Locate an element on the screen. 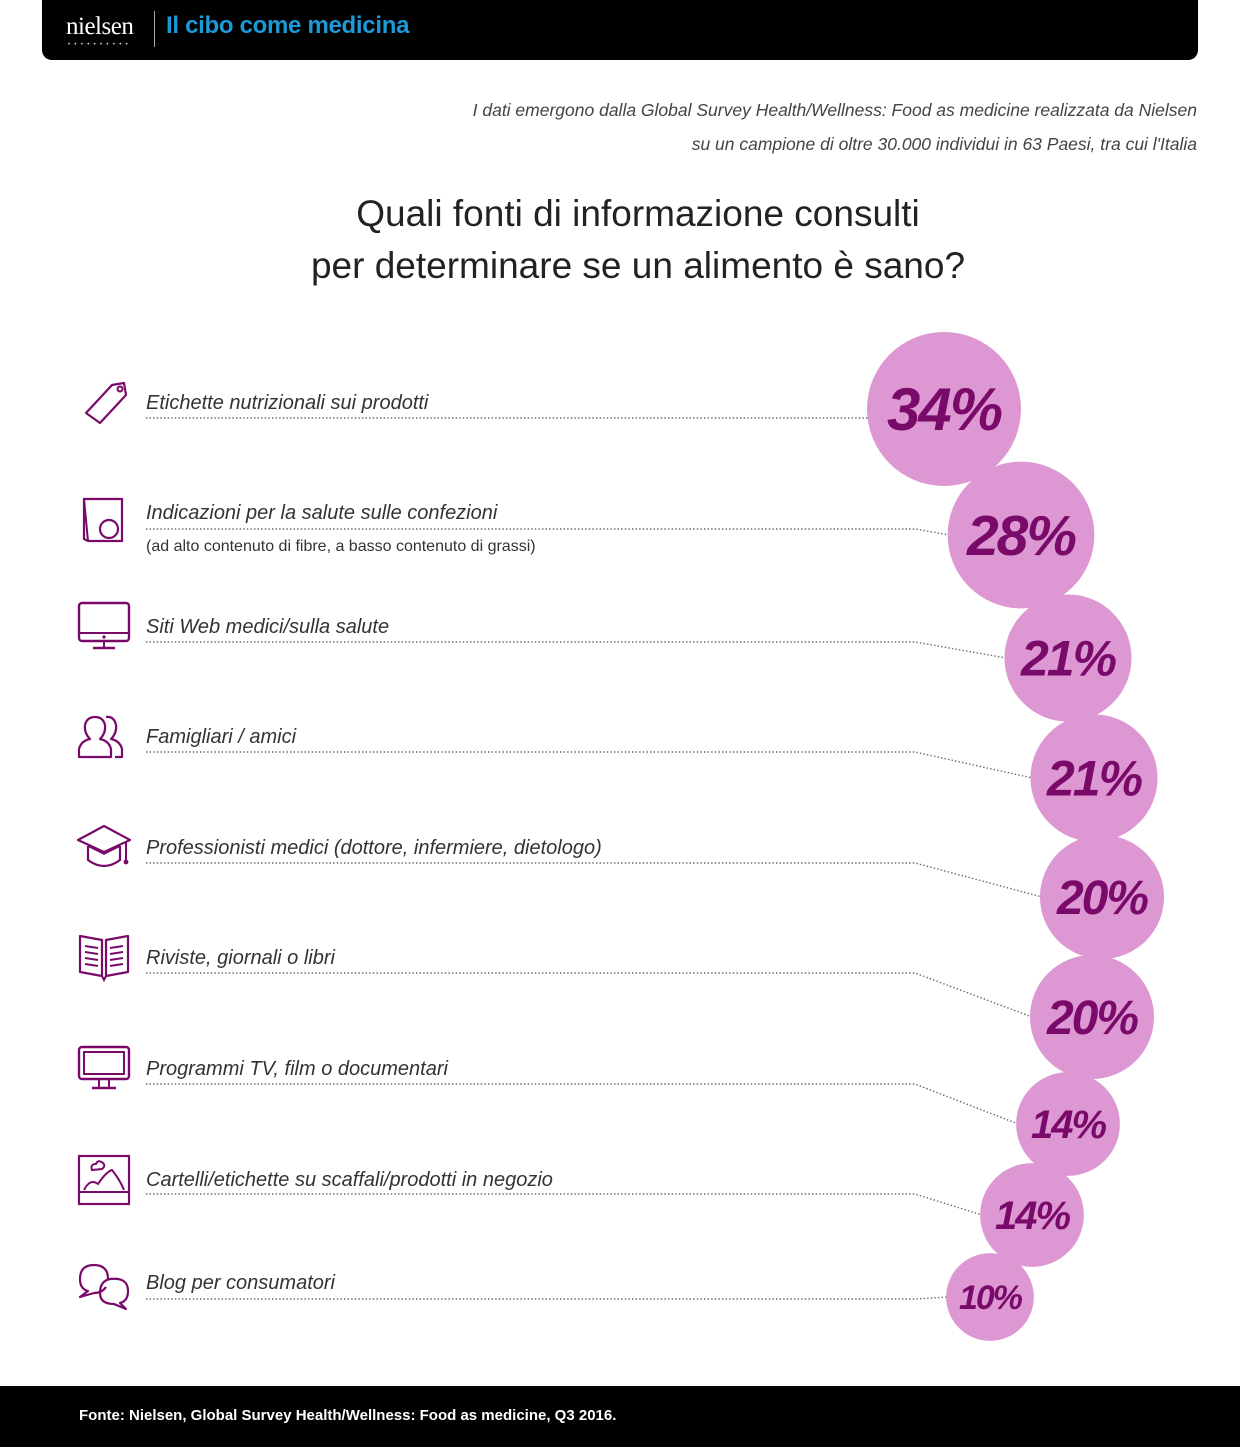 This screenshot has height=1447, width=1240. people-icon is located at coordinates (104, 737).